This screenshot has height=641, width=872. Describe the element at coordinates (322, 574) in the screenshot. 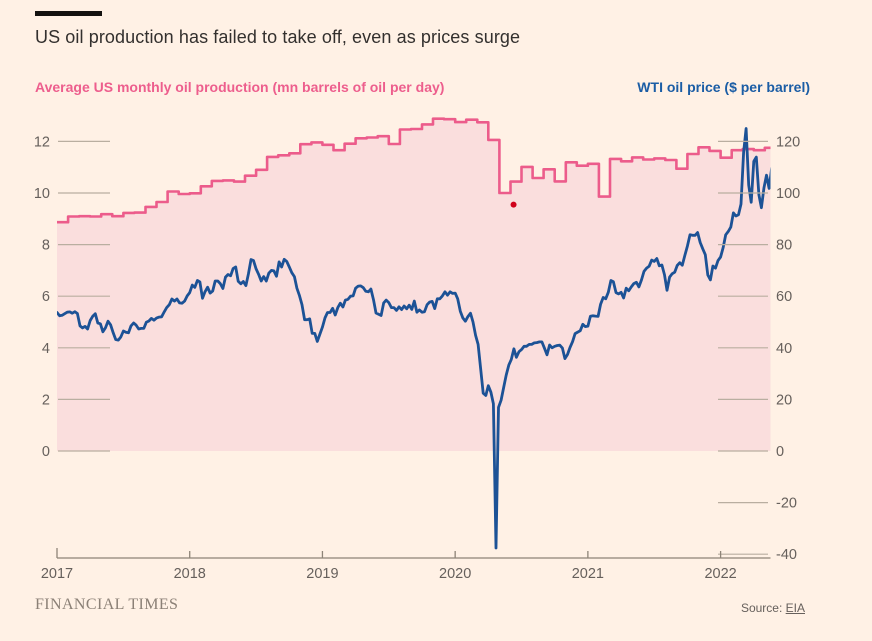

I see `x-axis-tick-label: 2019` at that location.